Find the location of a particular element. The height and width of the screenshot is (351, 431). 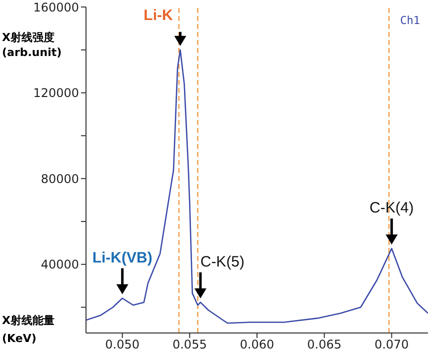

x-axis-title: X射线能量 (KeV) is located at coordinates (28, 330).